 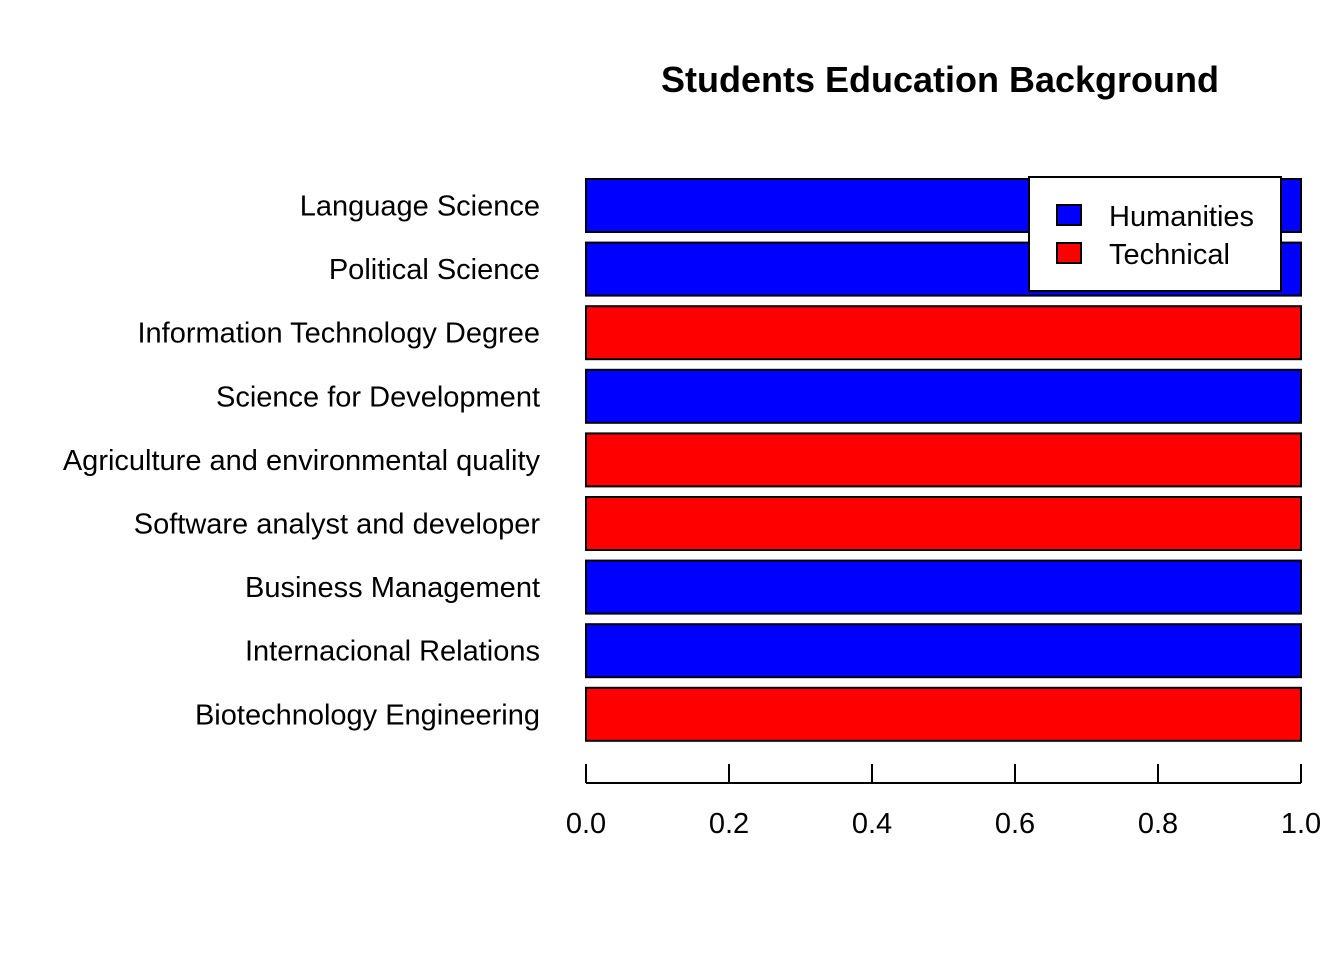 What do you see at coordinates (367, 715) in the screenshot?
I see `category-label: Biotechnology Engineering` at bounding box center [367, 715].